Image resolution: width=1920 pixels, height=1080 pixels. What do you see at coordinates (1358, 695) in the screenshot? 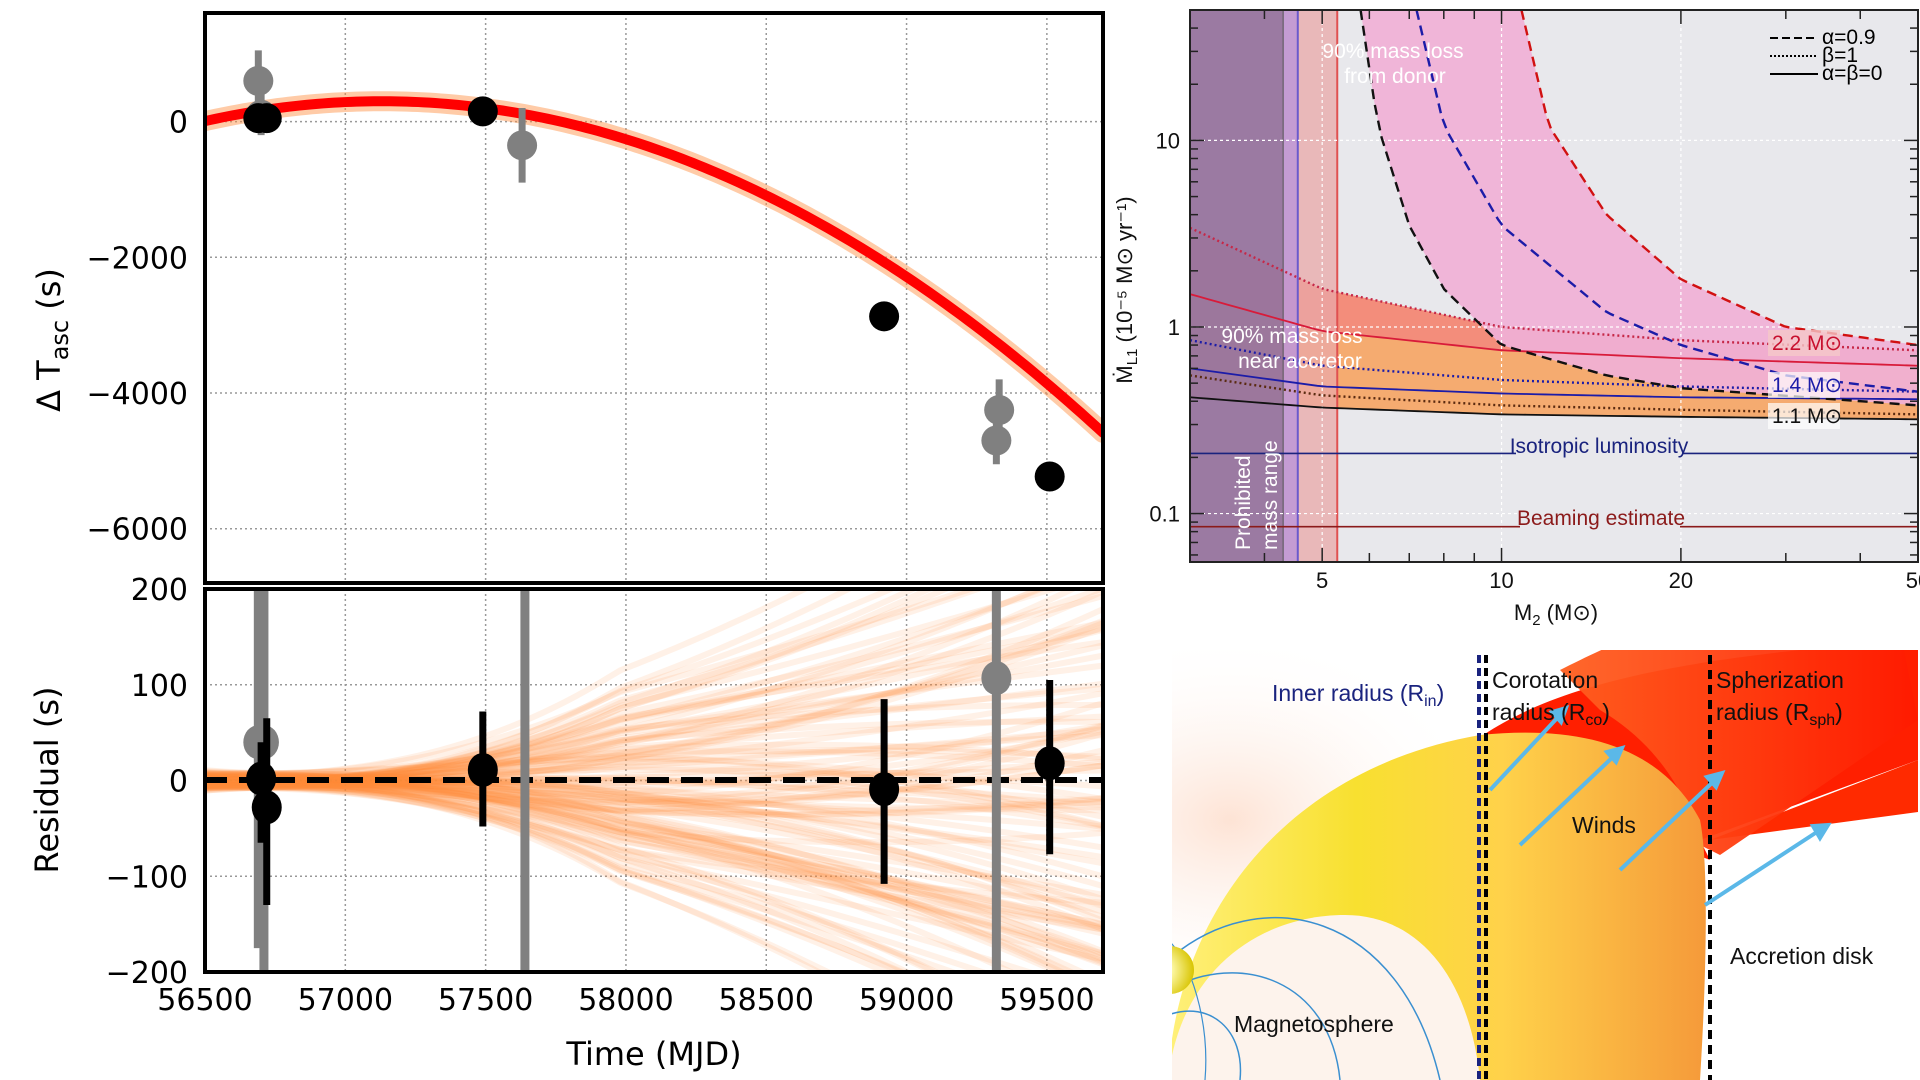
I see `inner-radius-label: Inner radius (Rin)` at bounding box center [1358, 695].